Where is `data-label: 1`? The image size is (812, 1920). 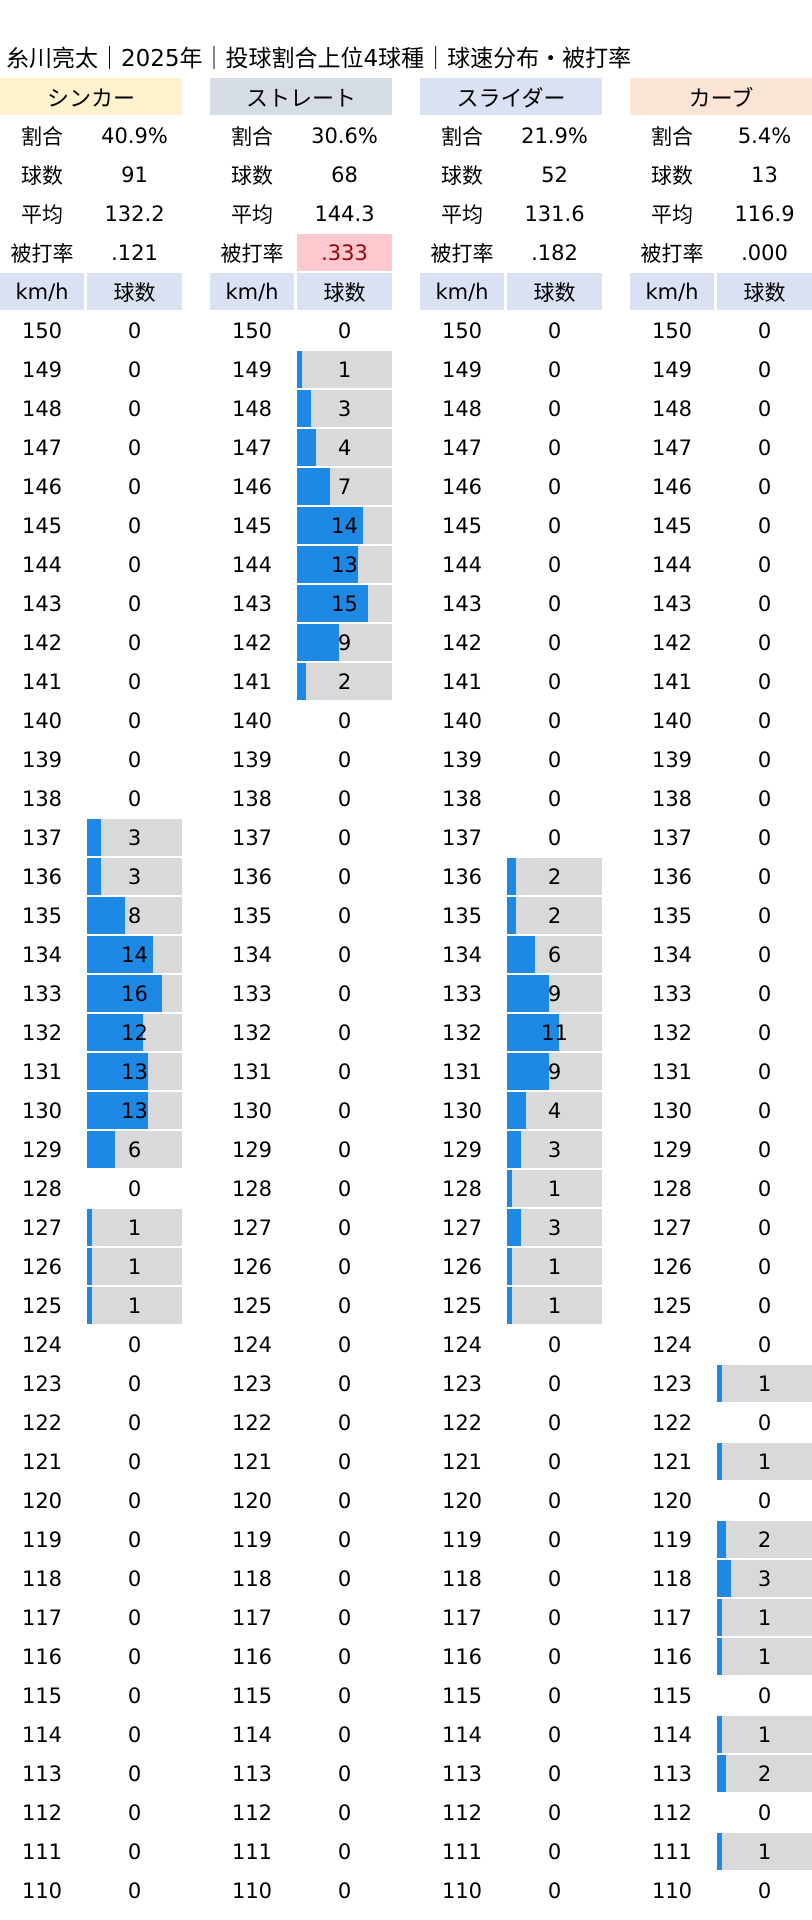
data-label: 1 is located at coordinates (554, 1188).